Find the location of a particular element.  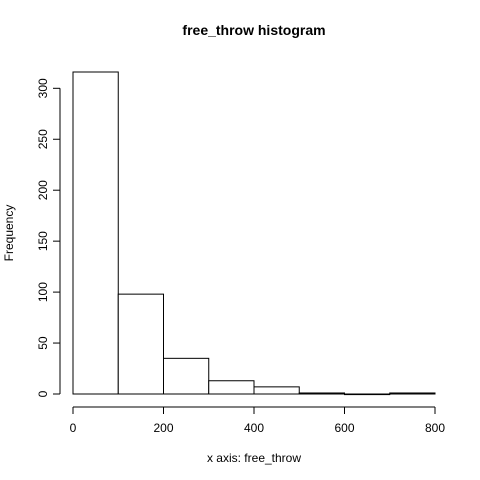

y-tick-label: 150 is located at coordinates (43, 241).